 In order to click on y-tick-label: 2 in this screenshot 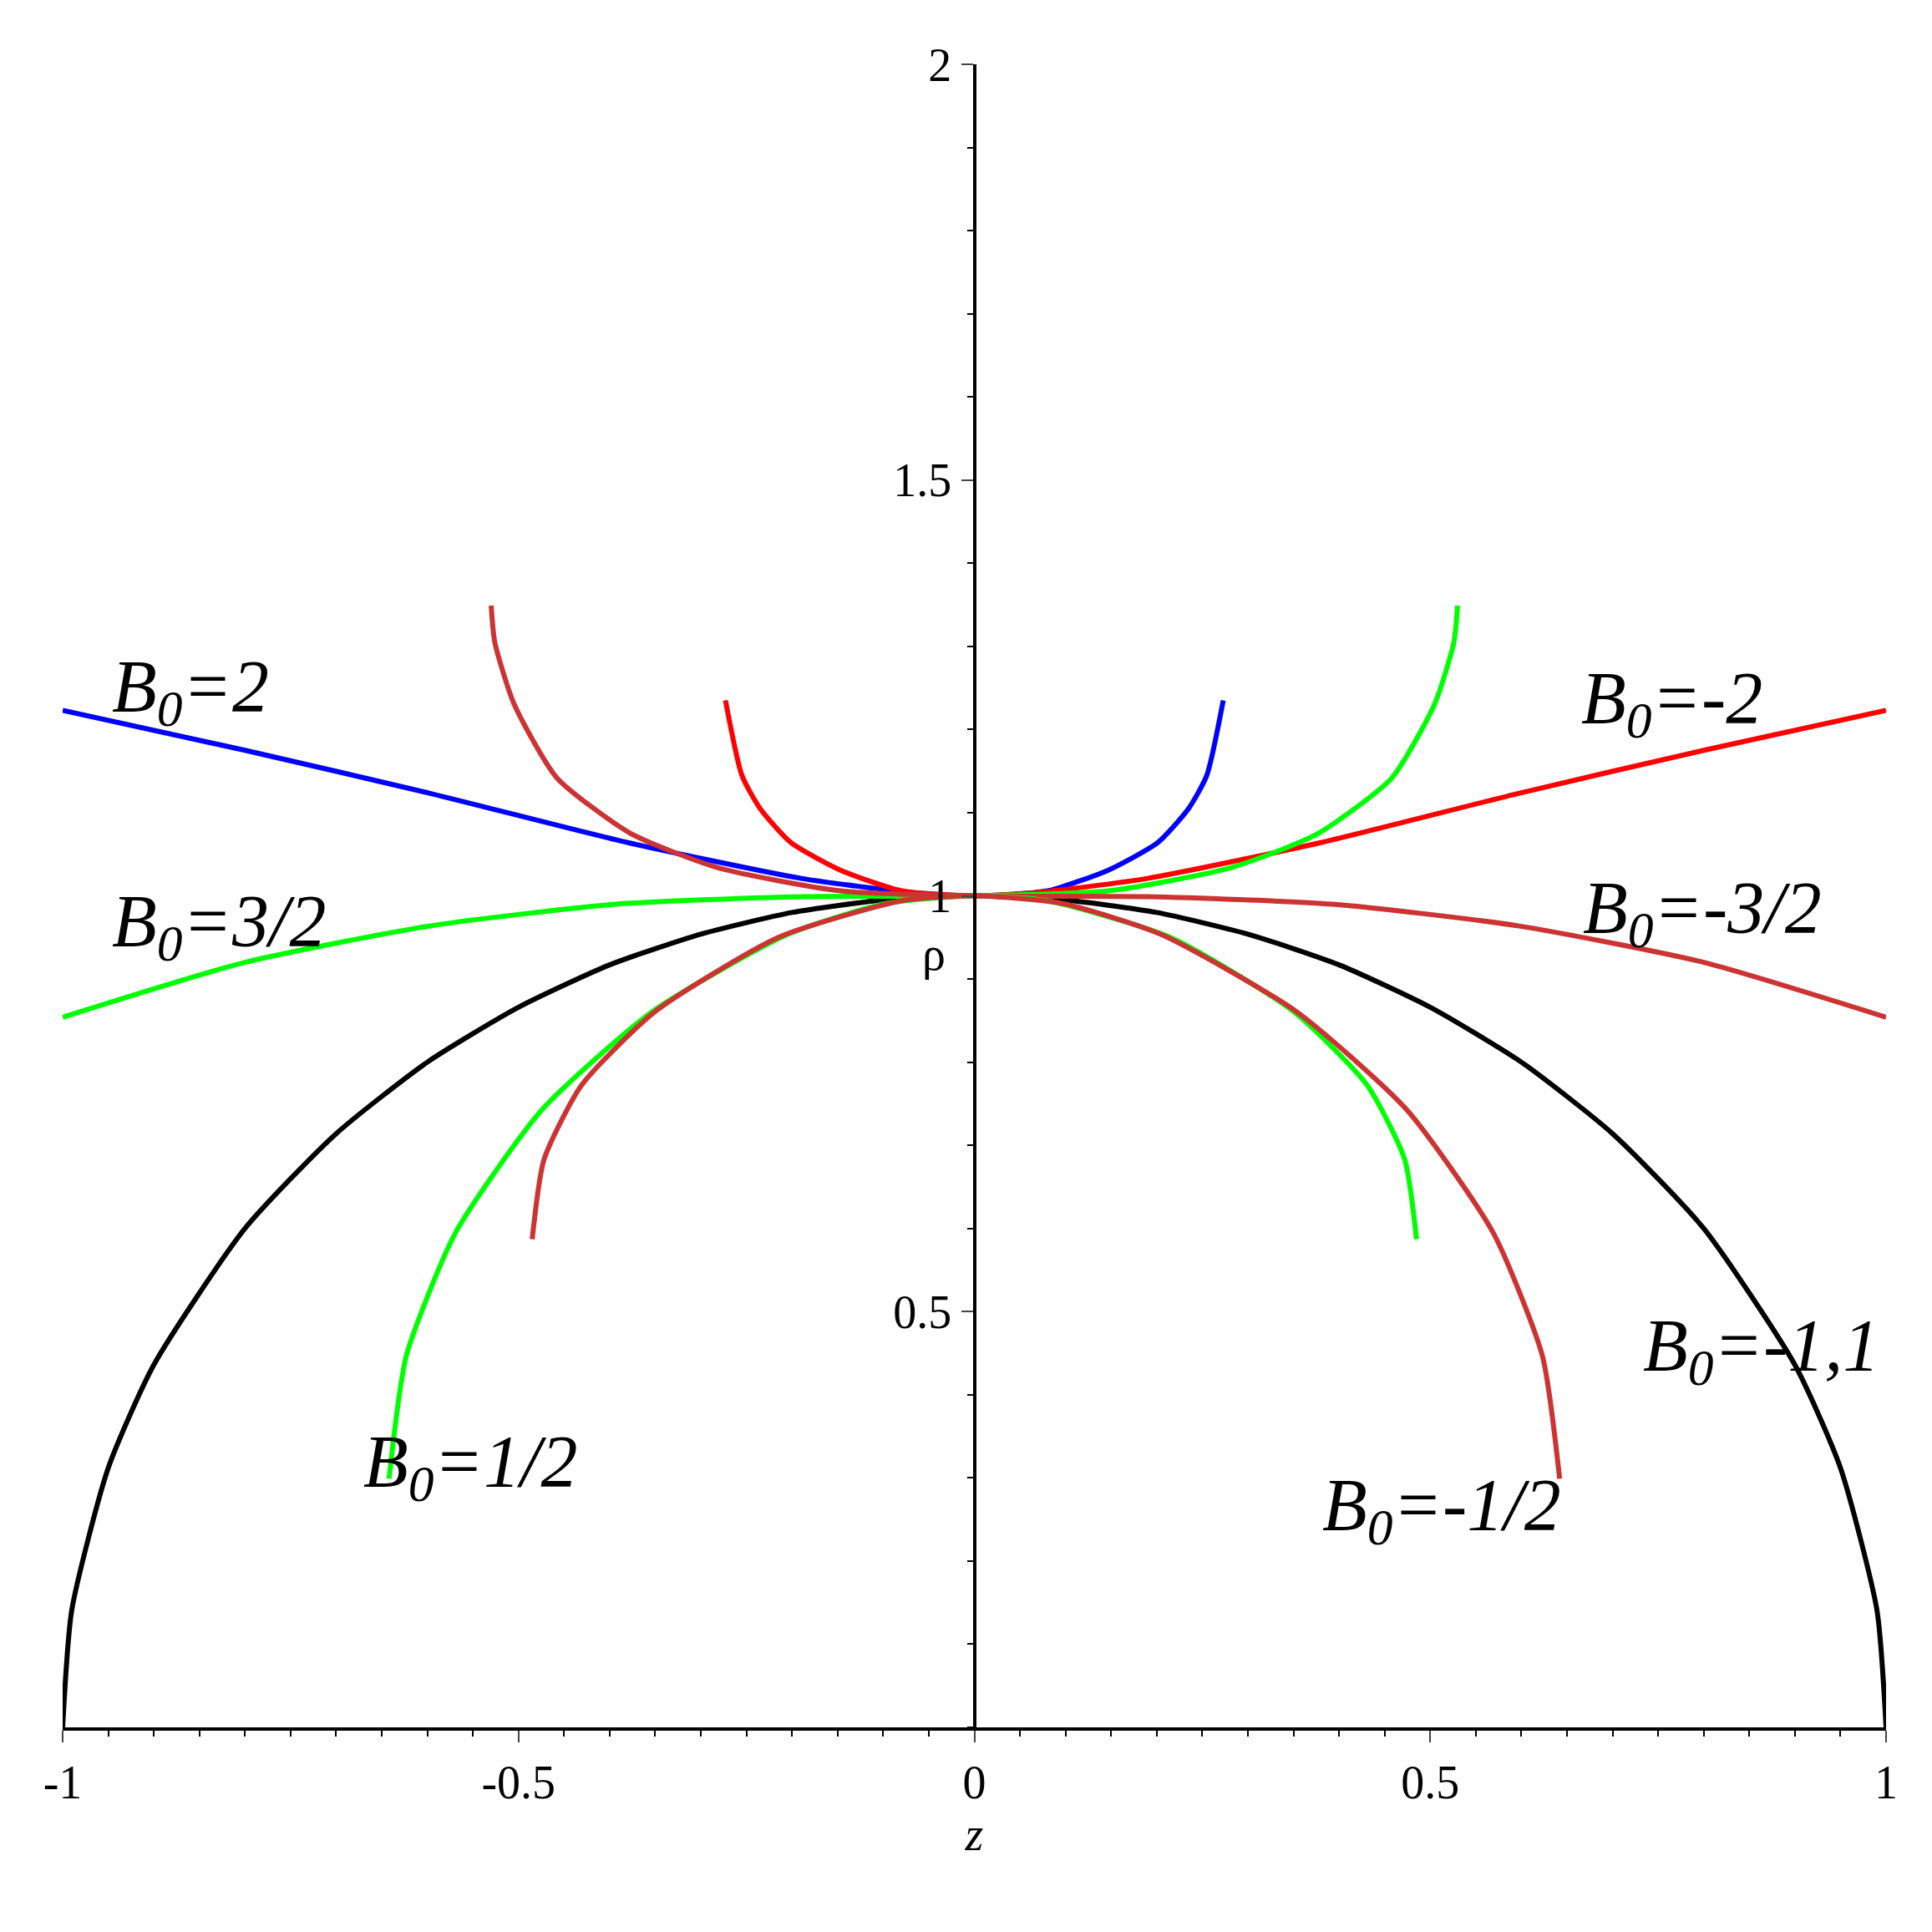, I will do `click(940, 64)`.